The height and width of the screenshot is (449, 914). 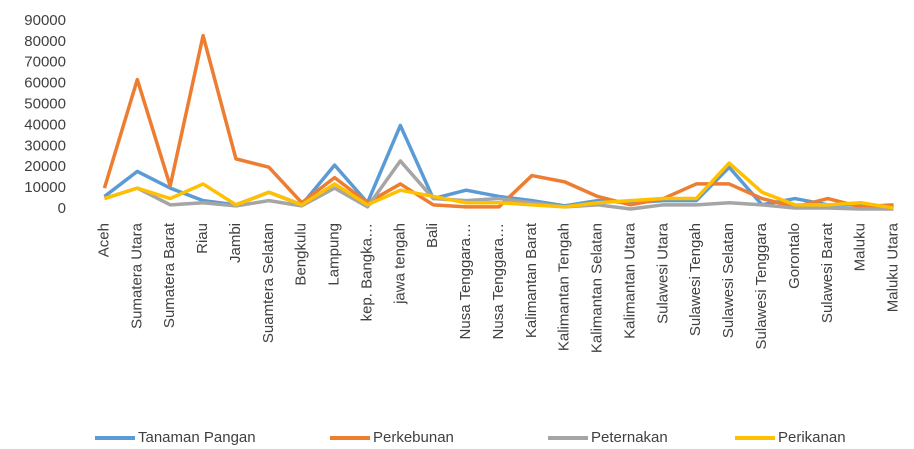 What do you see at coordinates (45, 104) in the screenshot?
I see `y-tick-label: 50000` at bounding box center [45, 104].